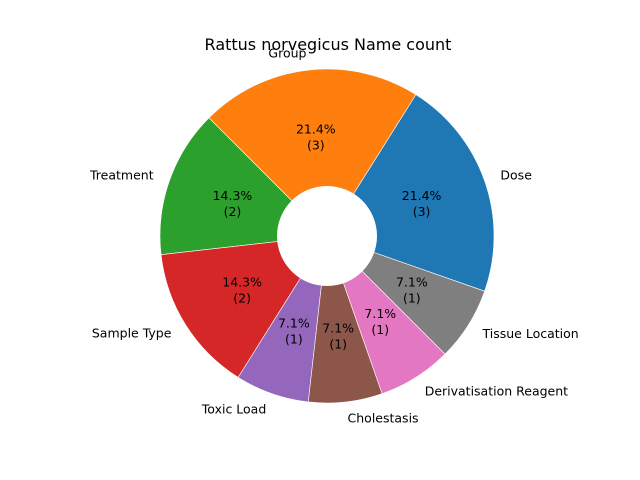 This screenshot has height=480, width=640. What do you see at coordinates (233, 195) in the screenshot?
I see `slice-percent-treatment: 14.3%` at bounding box center [233, 195].